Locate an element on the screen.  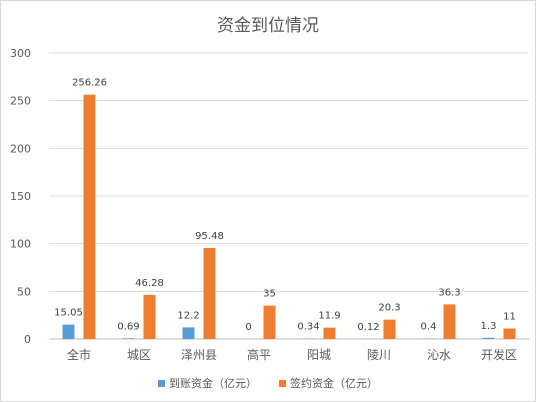
legend-label-signed: 签约资金（亿元） is located at coordinates (334, 383).